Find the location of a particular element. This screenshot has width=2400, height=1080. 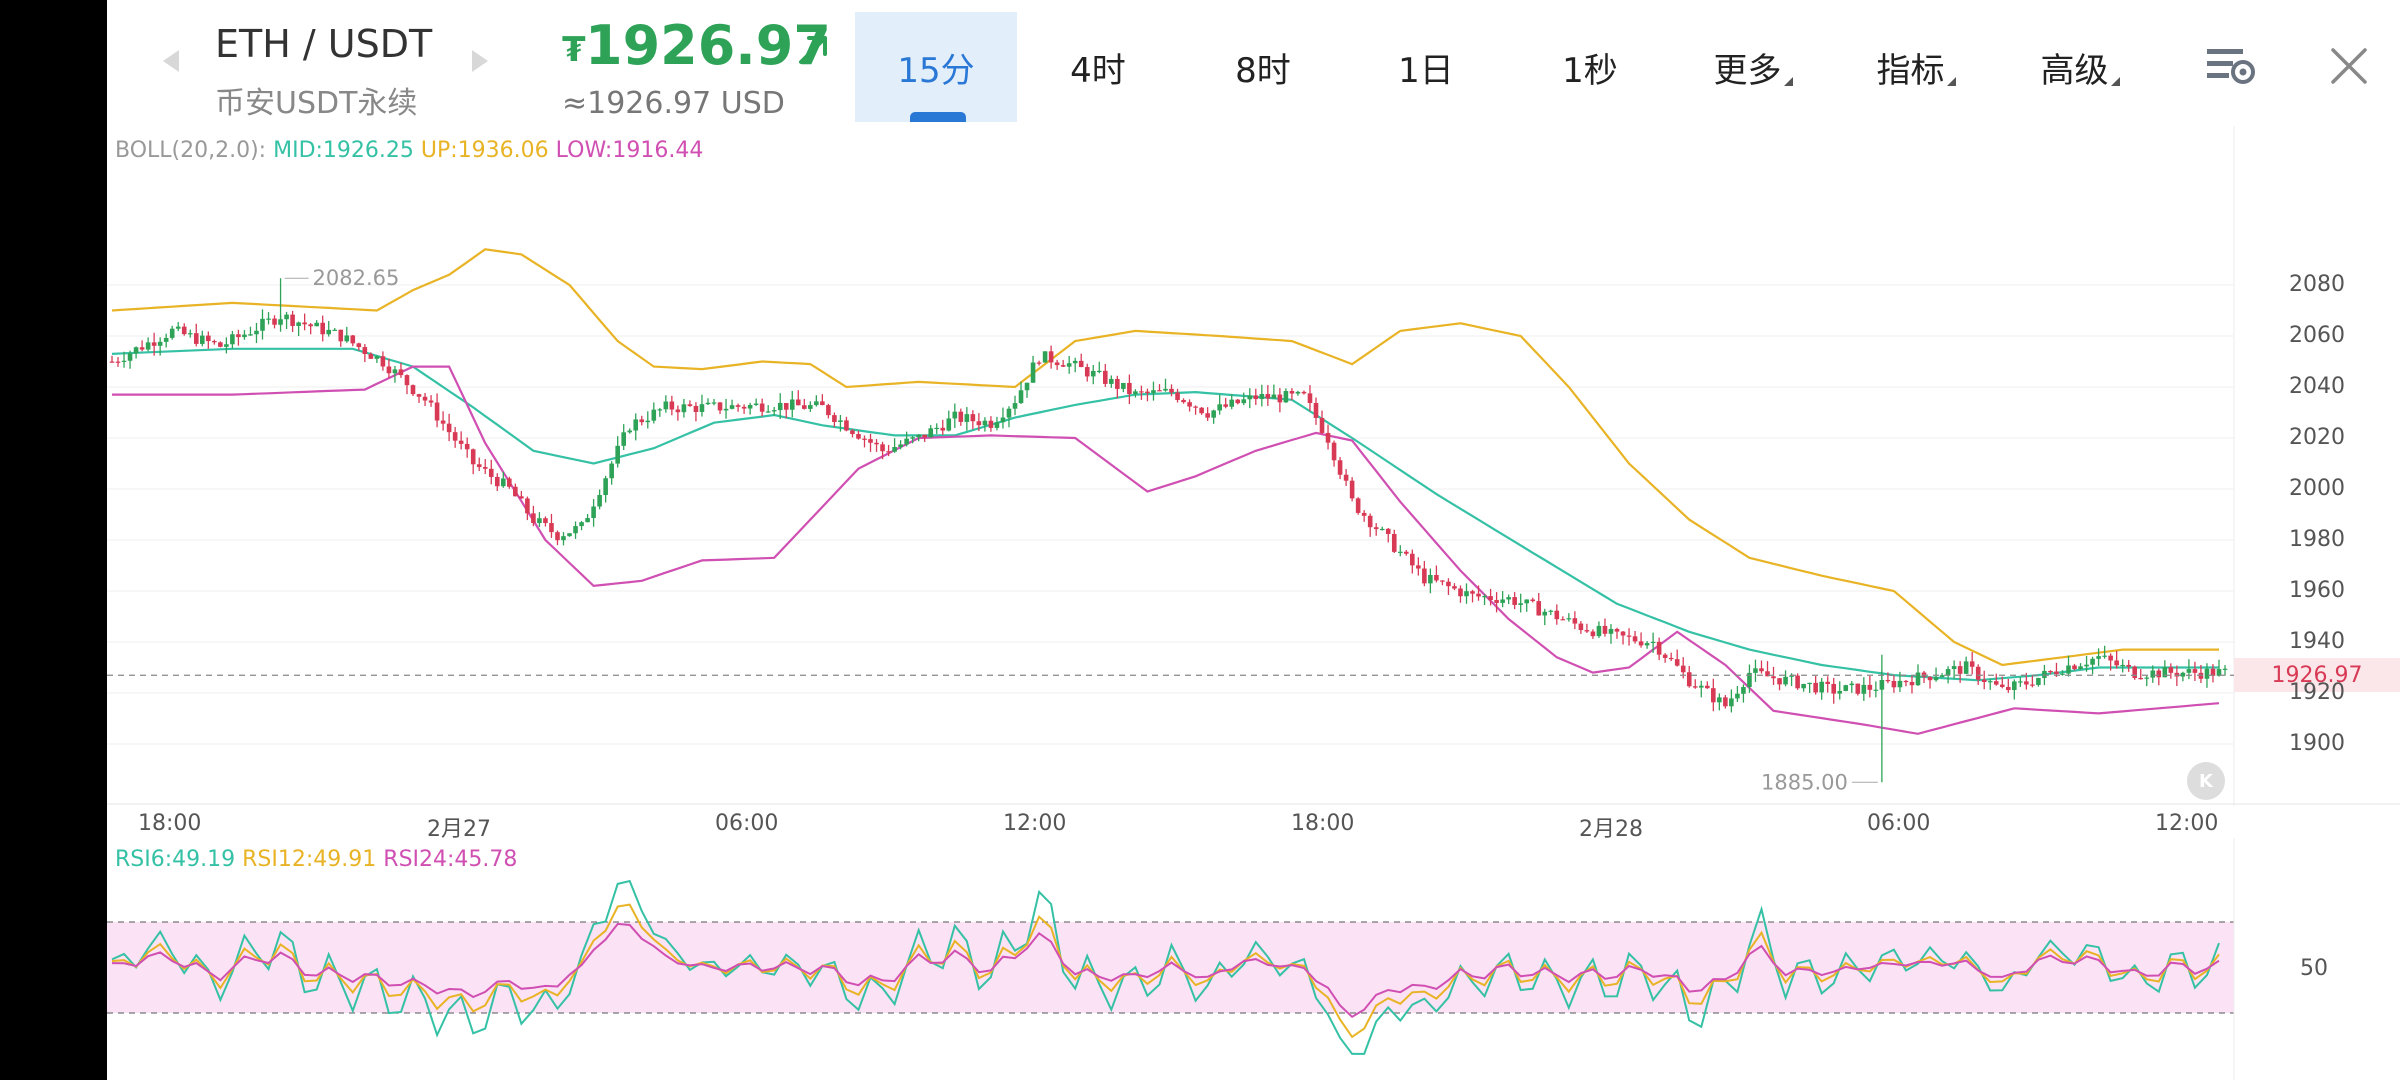

price-usd: ≈1926.97 USD is located at coordinates (673, 103).